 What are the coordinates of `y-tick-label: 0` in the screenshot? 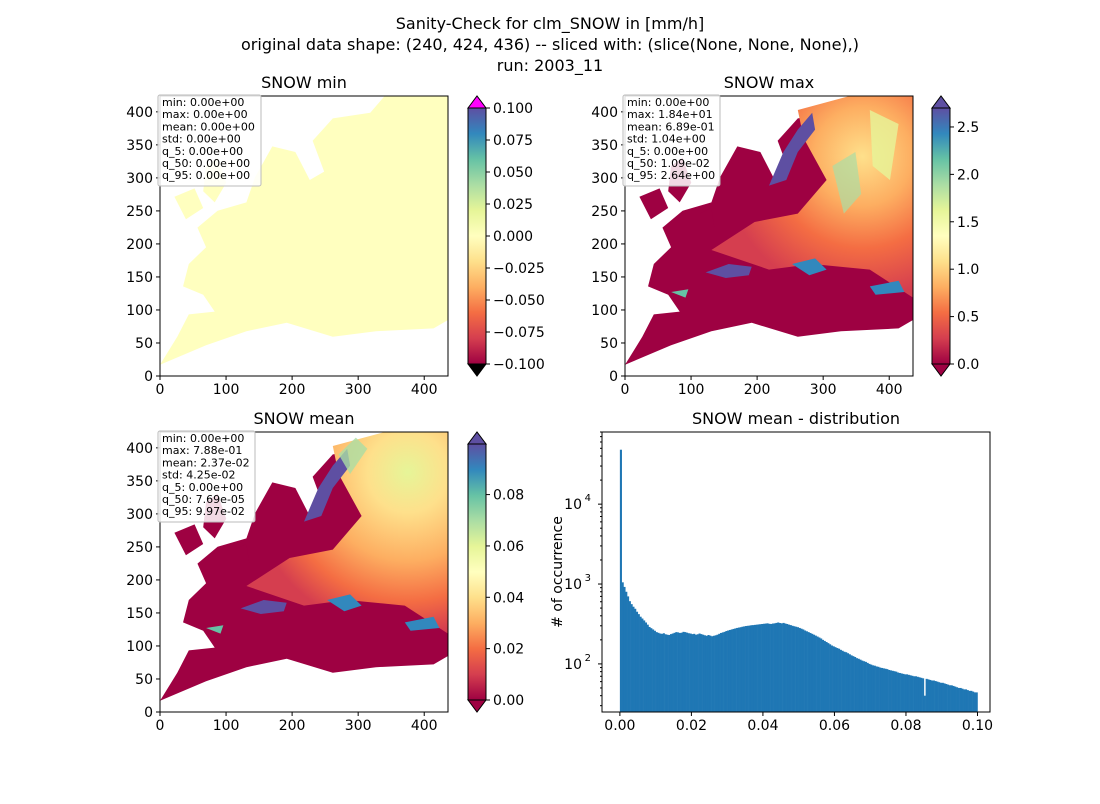 It's located at (148, 377).